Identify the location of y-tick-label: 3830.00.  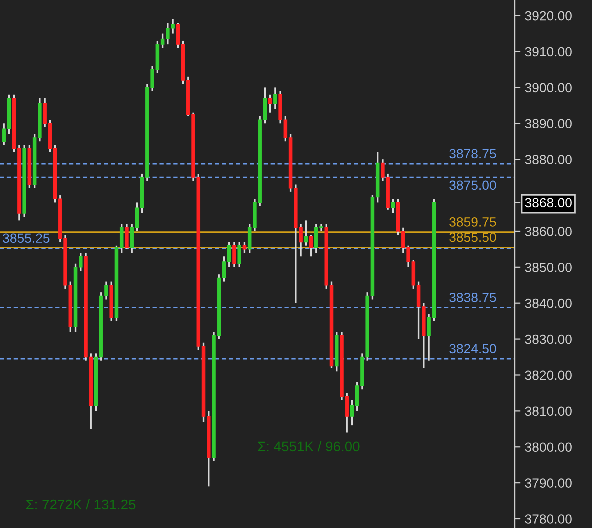
(548, 339).